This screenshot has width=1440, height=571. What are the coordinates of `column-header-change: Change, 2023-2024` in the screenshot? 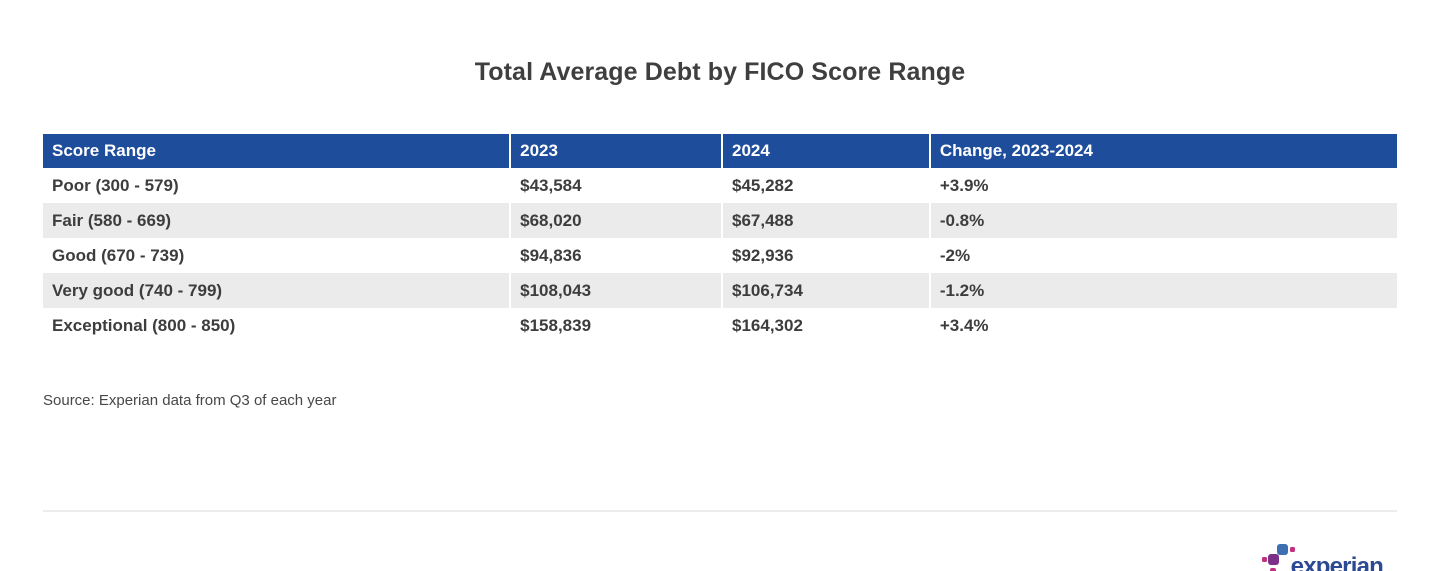 It's located at (1162, 151).